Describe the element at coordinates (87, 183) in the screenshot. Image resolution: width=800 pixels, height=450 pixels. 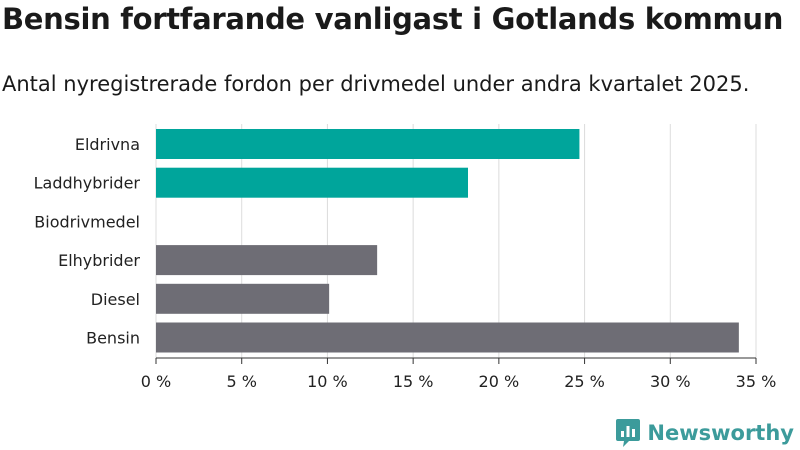
I see `category-label: Laddhybrider` at that location.